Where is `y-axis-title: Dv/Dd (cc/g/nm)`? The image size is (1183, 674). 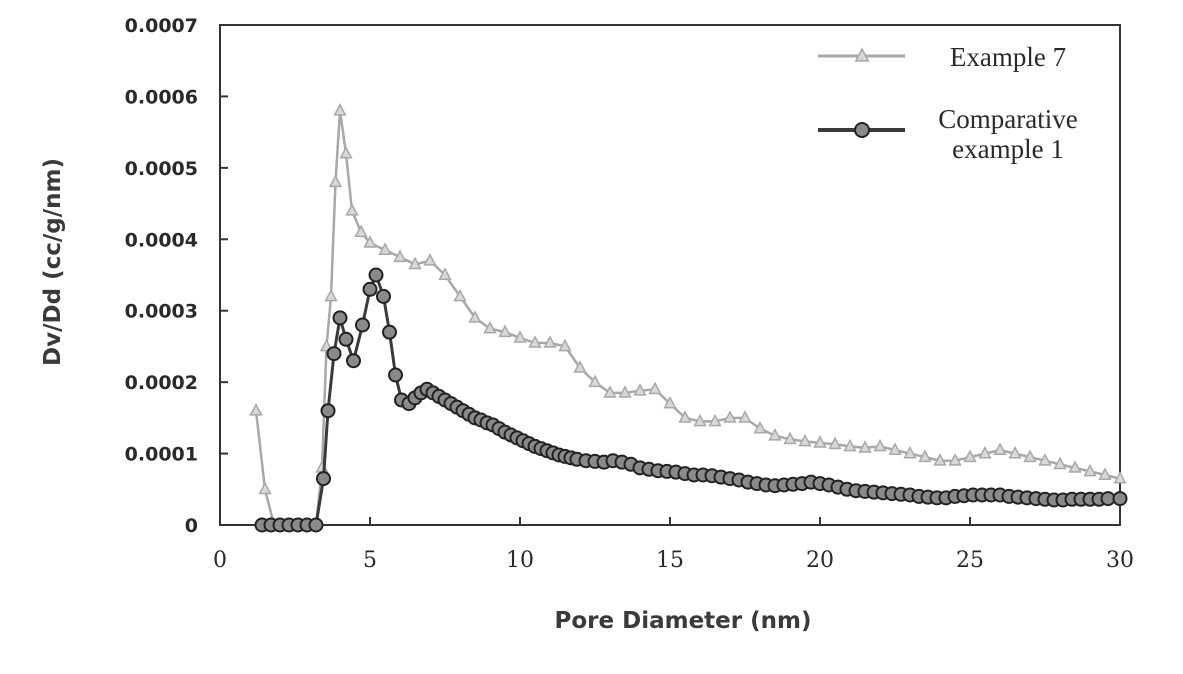
y-axis-title: Dv/Dd (cc/g/nm) is located at coordinates (53, 262).